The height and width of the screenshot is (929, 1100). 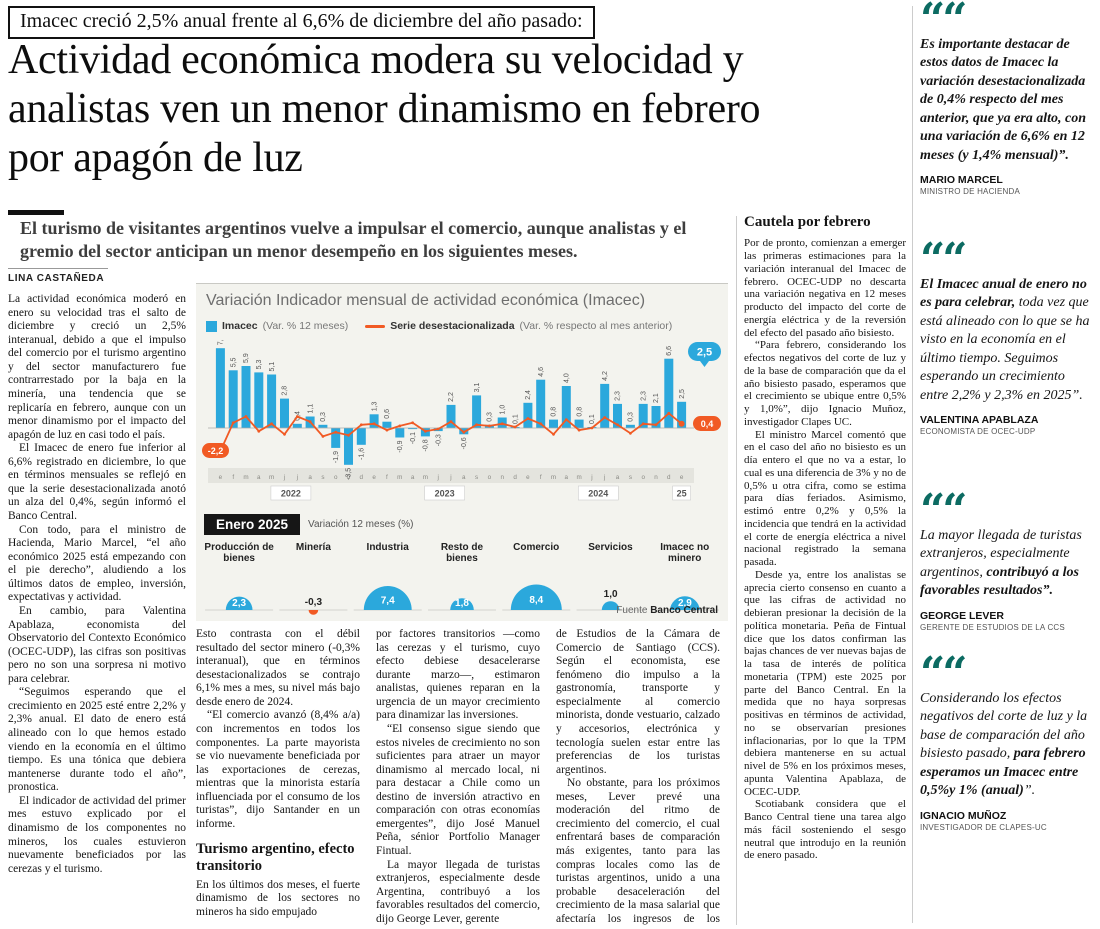 What do you see at coordinates (541, 372) in the screenshot?
I see `svg-text: 4,6` at bounding box center [541, 372].